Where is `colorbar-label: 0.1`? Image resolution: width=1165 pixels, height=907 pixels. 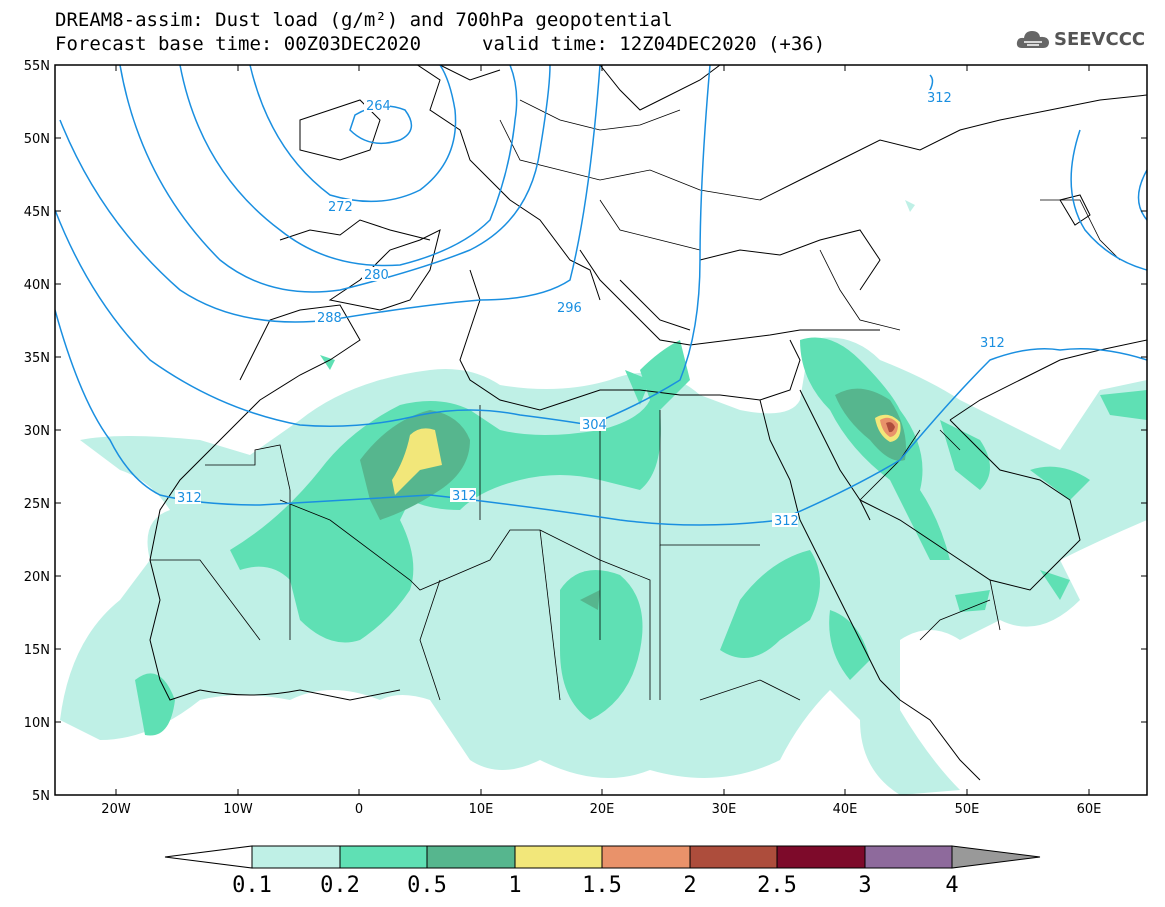
colorbar-label: 0.1 is located at coordinates (252, 885).